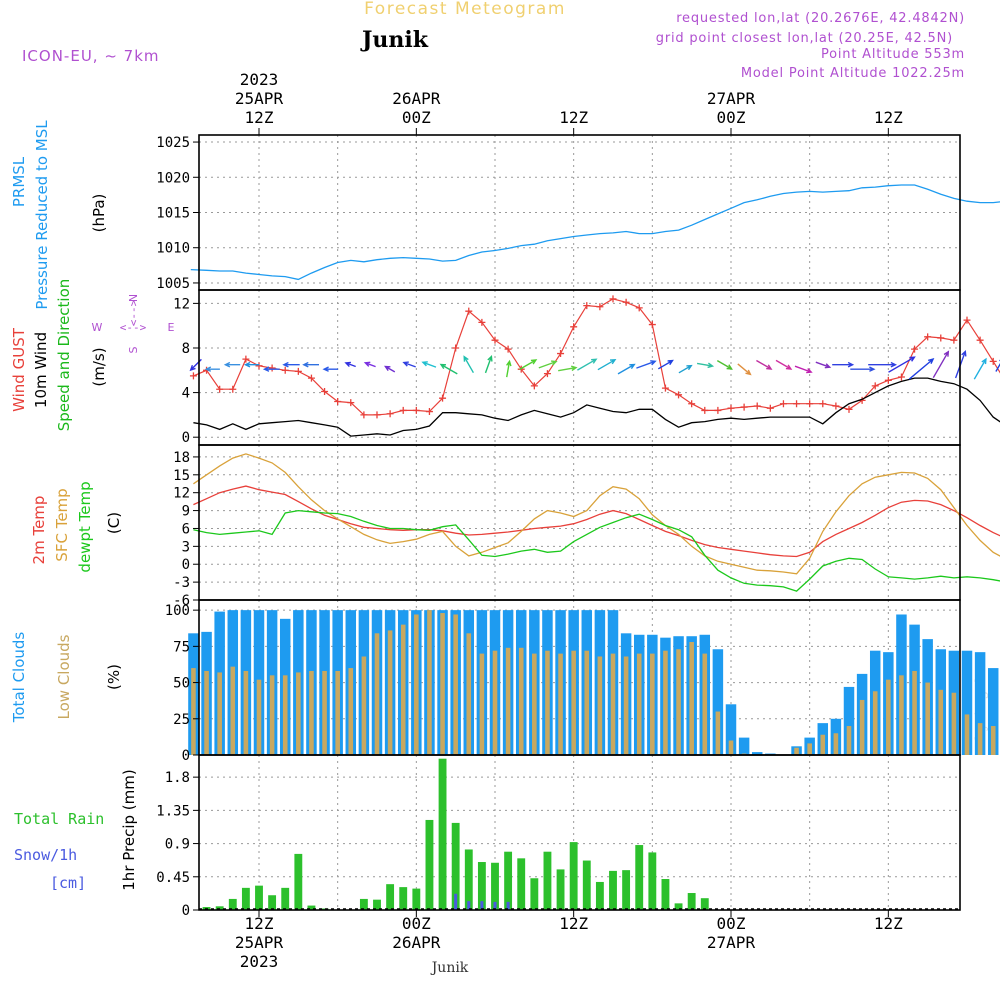 This screenshot has height=1005, width=1000. Describe the element at coordinates (596, 550) in the screenshot. I see `dewpoint-series-line` at that location.